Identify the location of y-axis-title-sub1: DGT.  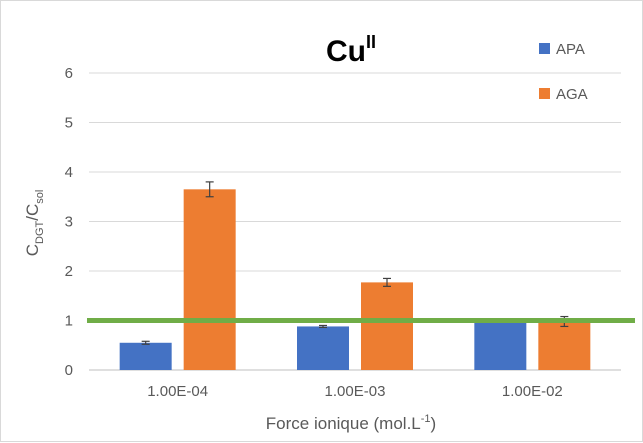
(40, 233).